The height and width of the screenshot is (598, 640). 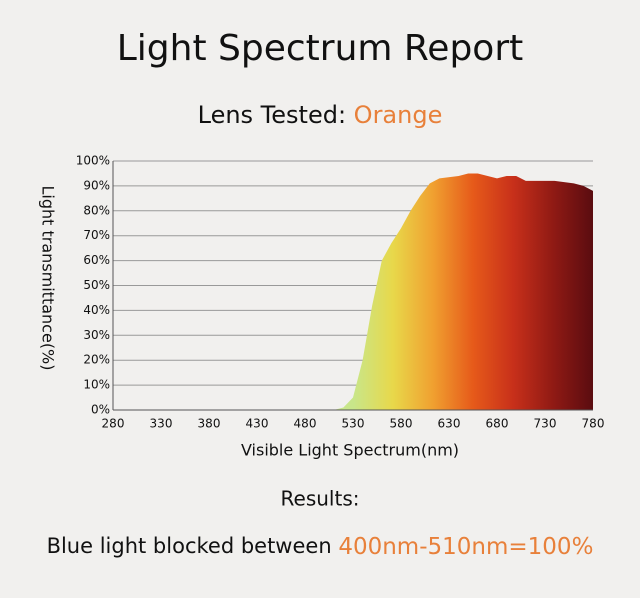 I want to click on results-heading: Results:, so click(x=320, y=499).